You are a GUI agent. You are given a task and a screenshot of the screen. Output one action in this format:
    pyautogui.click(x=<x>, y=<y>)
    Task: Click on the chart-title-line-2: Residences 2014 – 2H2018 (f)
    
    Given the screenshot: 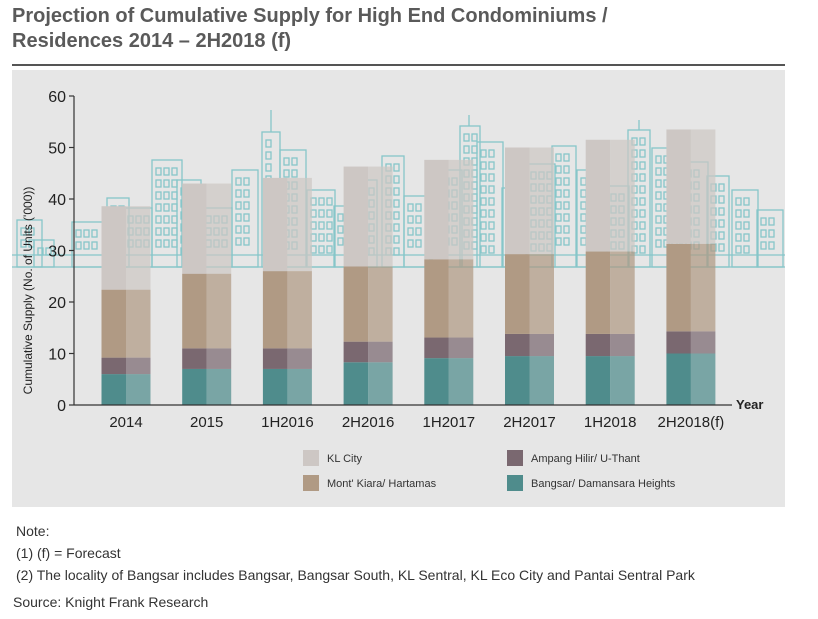 What is the action you would take?
    pyautogui.click(x=152, y=41)
    